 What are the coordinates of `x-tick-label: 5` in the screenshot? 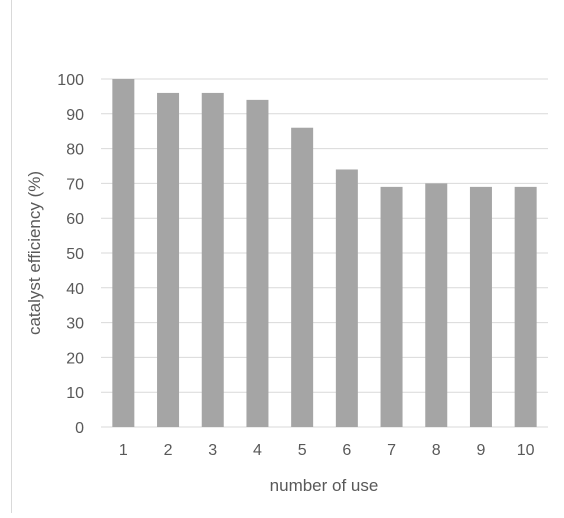 It's located at (302, 450).